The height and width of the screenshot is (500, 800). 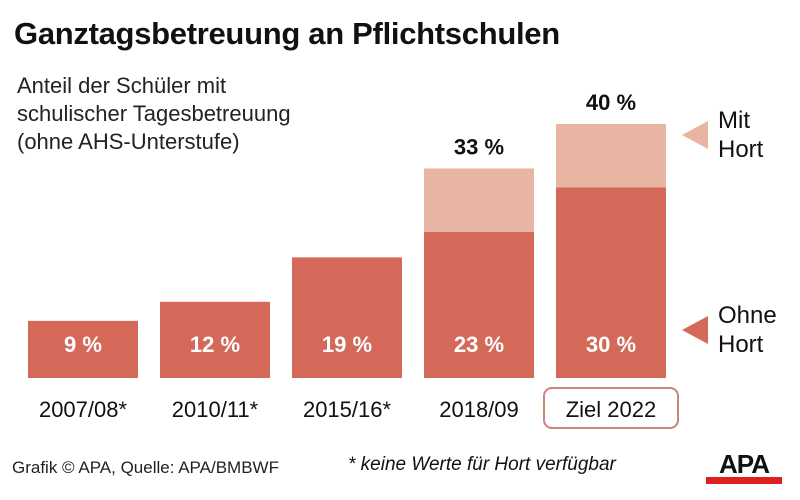 What do you see at coordinates (215, 344) in the screenshot?
I see `bar-value-label: 12 %` at bounding box center [215, 344].